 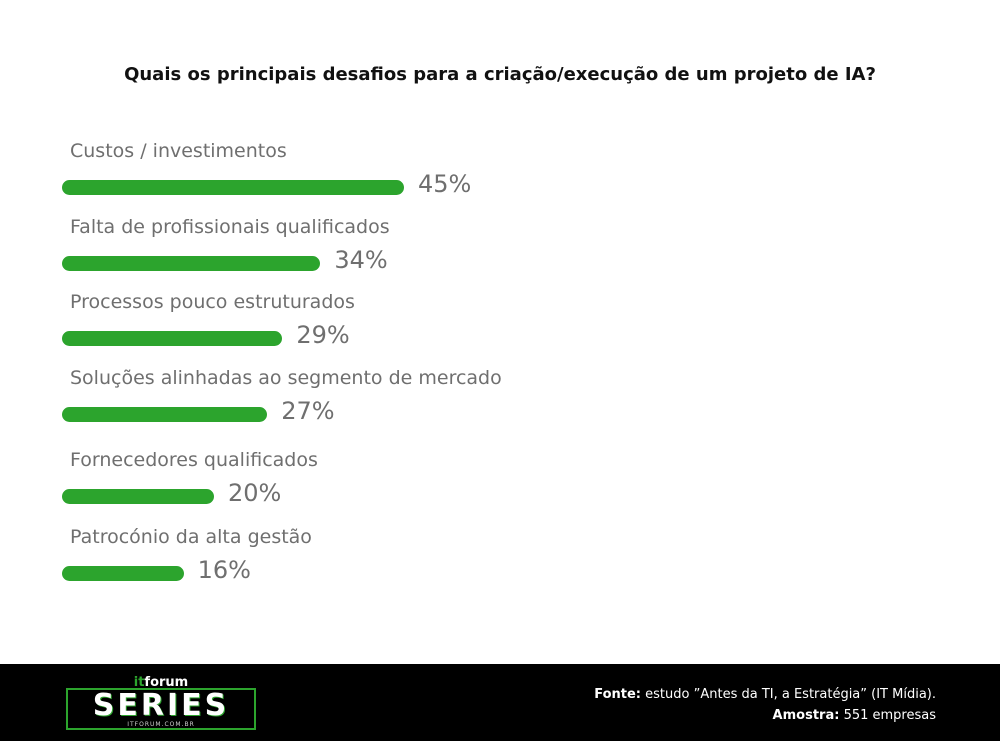 What do you see at coordinates (230, 227) in the screenshot?
I see `category-label: Falta de profissionais qualificados` at bounding box center [230, 227].